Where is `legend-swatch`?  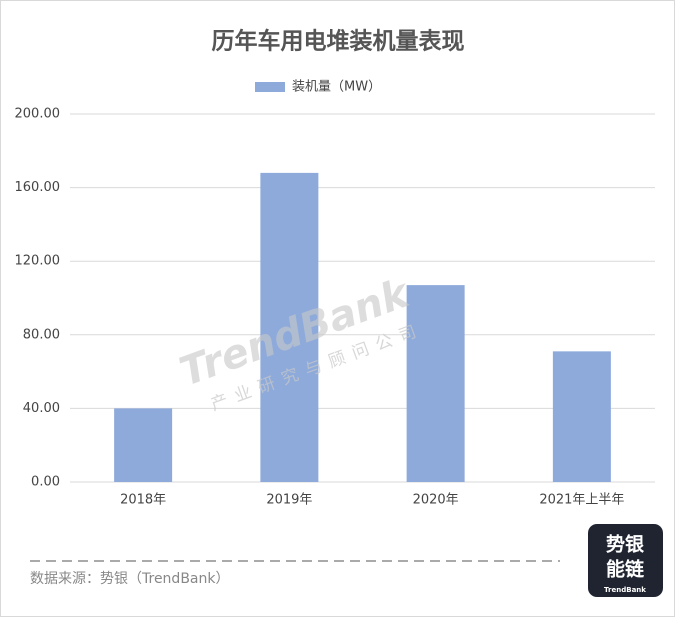 legend-swatch is located at coordinates (270, 87).